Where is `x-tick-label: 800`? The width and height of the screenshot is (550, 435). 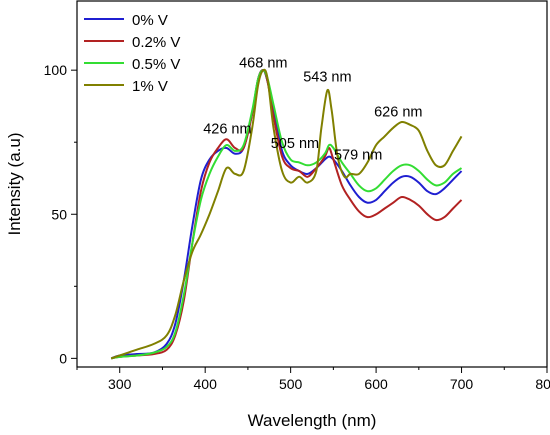 x-tick-label: 800 is located at coordinates (542, 384).